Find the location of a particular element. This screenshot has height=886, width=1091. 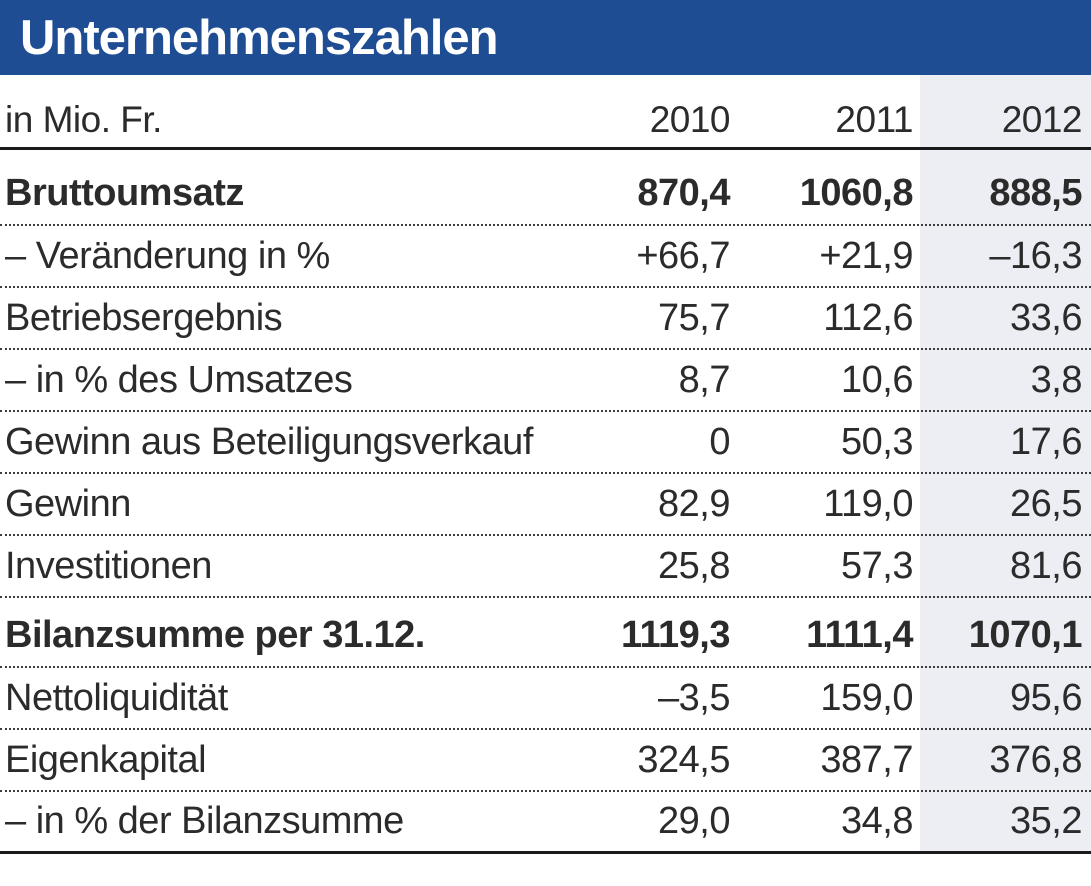

cell-2012: 95,6 is located at coordinates (1046, 697).